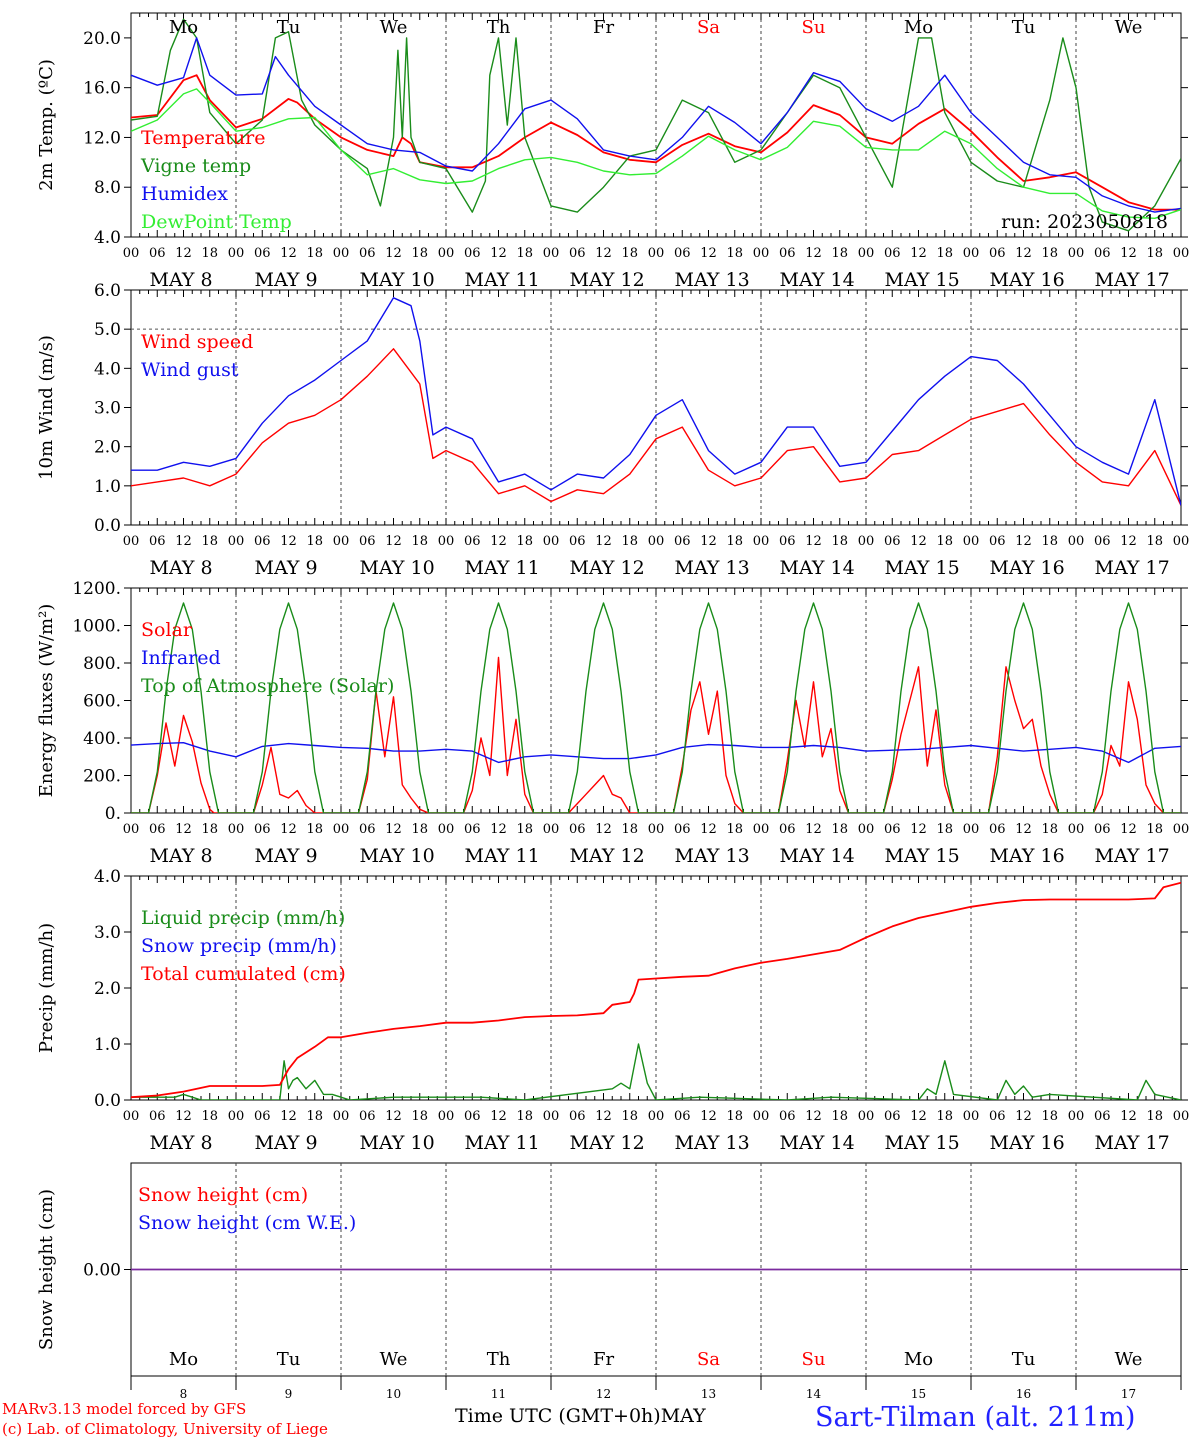 This screenshot has width=1194, height=1440. What do you see at coordinates (195, 166) in the screenshot?
I see `legend-vigne-temp: Vigne temp` at bounding box center [195, 166].